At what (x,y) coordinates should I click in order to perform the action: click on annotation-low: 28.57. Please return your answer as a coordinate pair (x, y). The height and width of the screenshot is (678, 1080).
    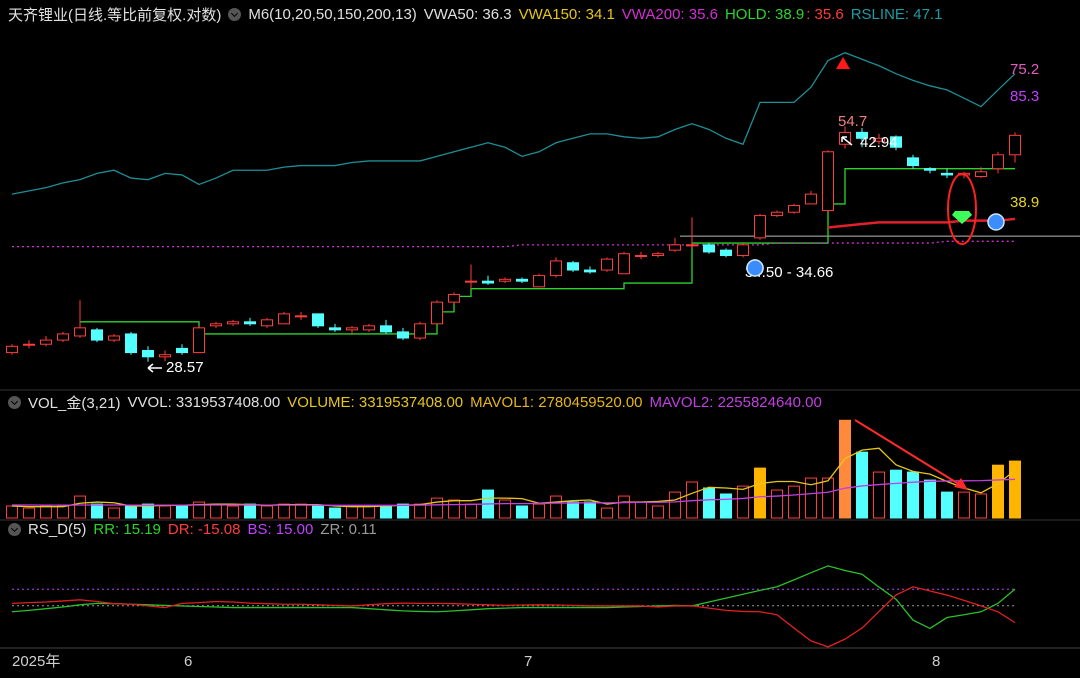
    Looking at the image, I should click on (185, 367).